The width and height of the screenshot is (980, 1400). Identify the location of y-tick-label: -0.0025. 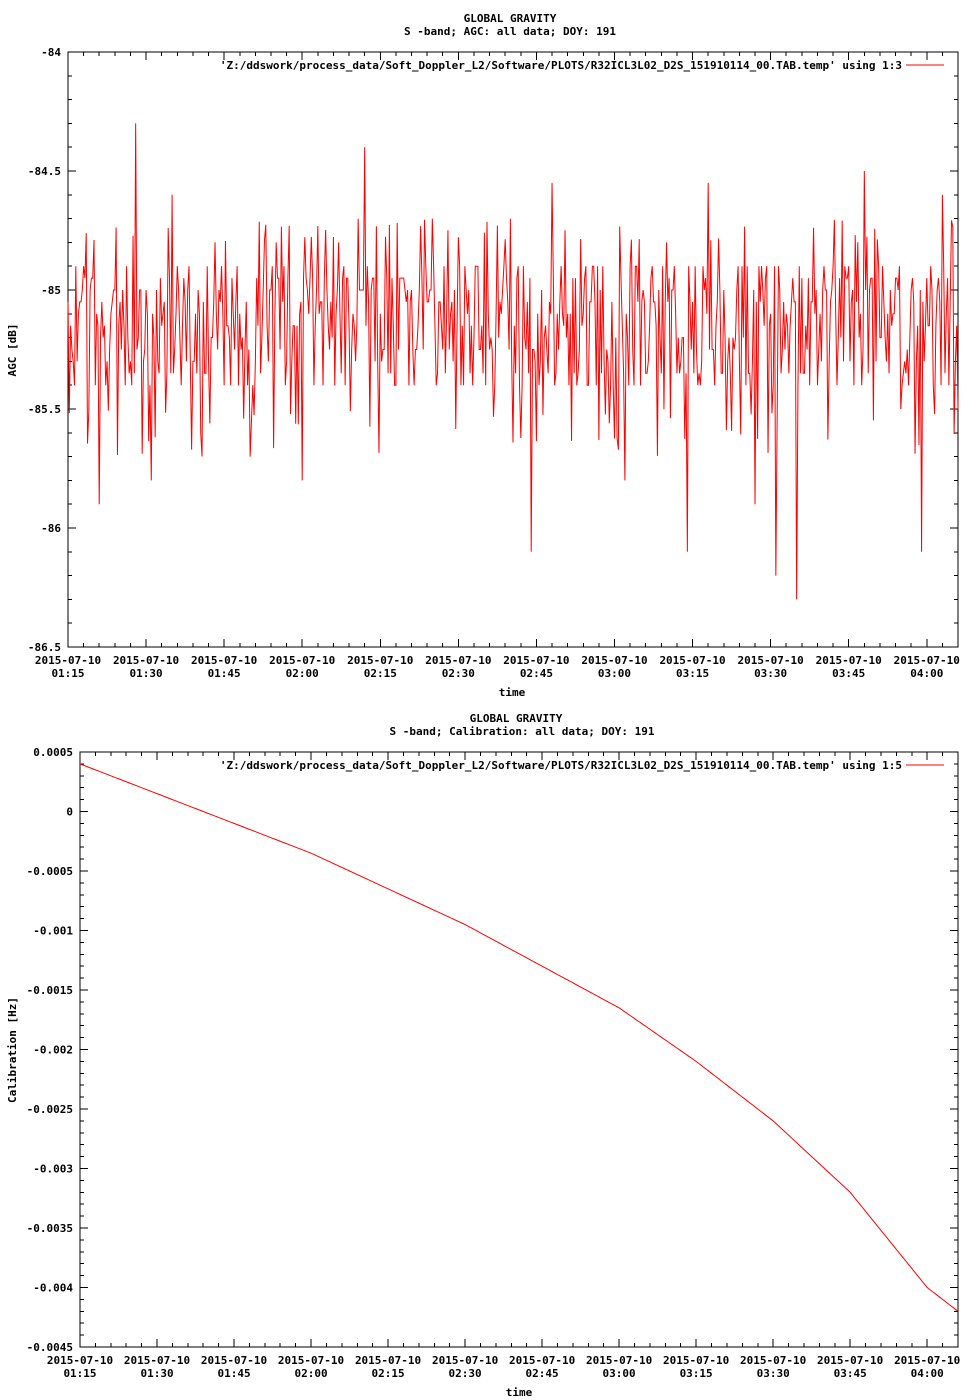
(50, 1109).